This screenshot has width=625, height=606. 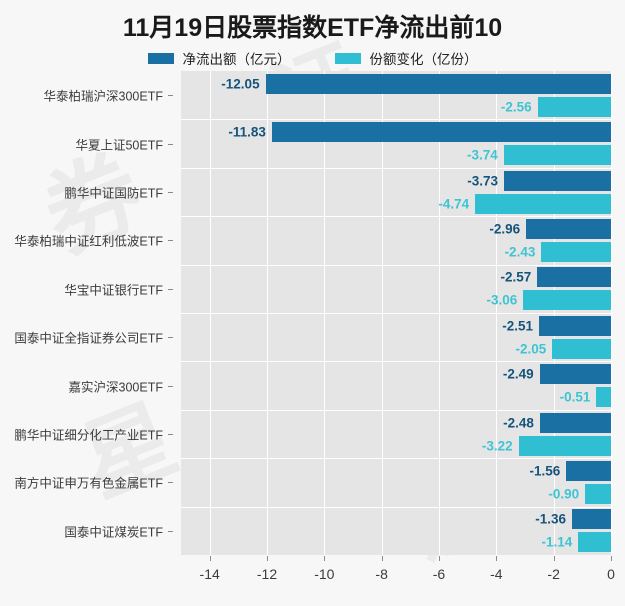 I want to click on y-axis-category-label: 华宝中证银行ETF, so click(x=113, y=290).